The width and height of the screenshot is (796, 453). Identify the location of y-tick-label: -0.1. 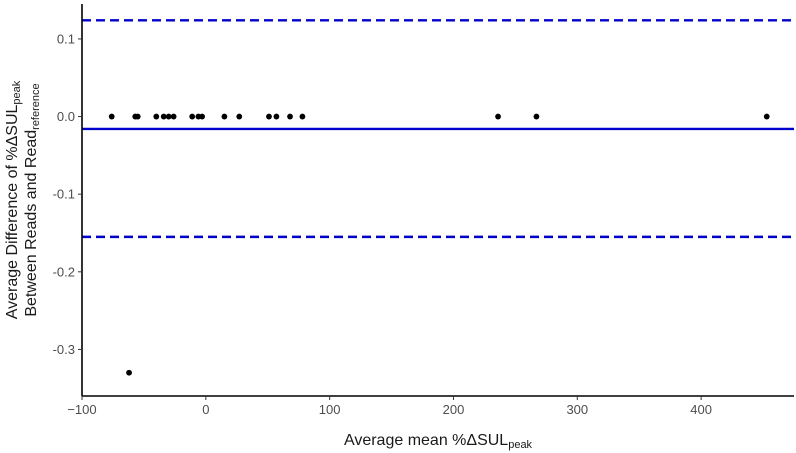
(64, 194).